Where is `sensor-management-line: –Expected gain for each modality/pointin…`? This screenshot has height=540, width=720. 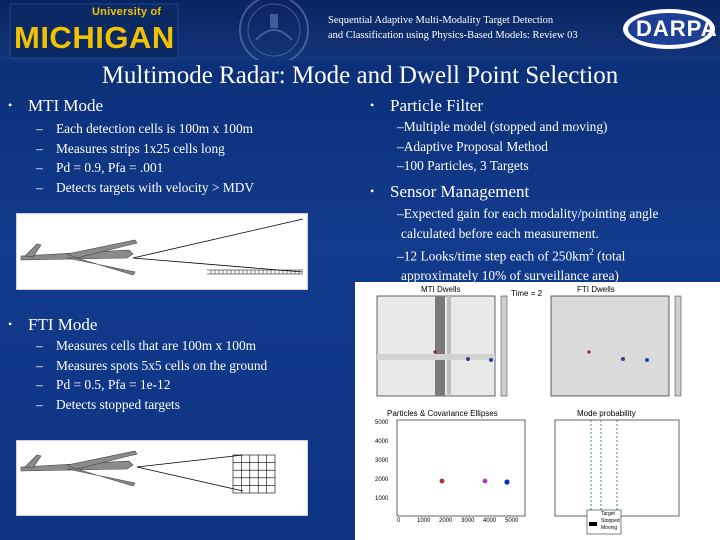 sensor-management-line: –Expected gain for each modality/pointin… is located at coordinates (528, 213).